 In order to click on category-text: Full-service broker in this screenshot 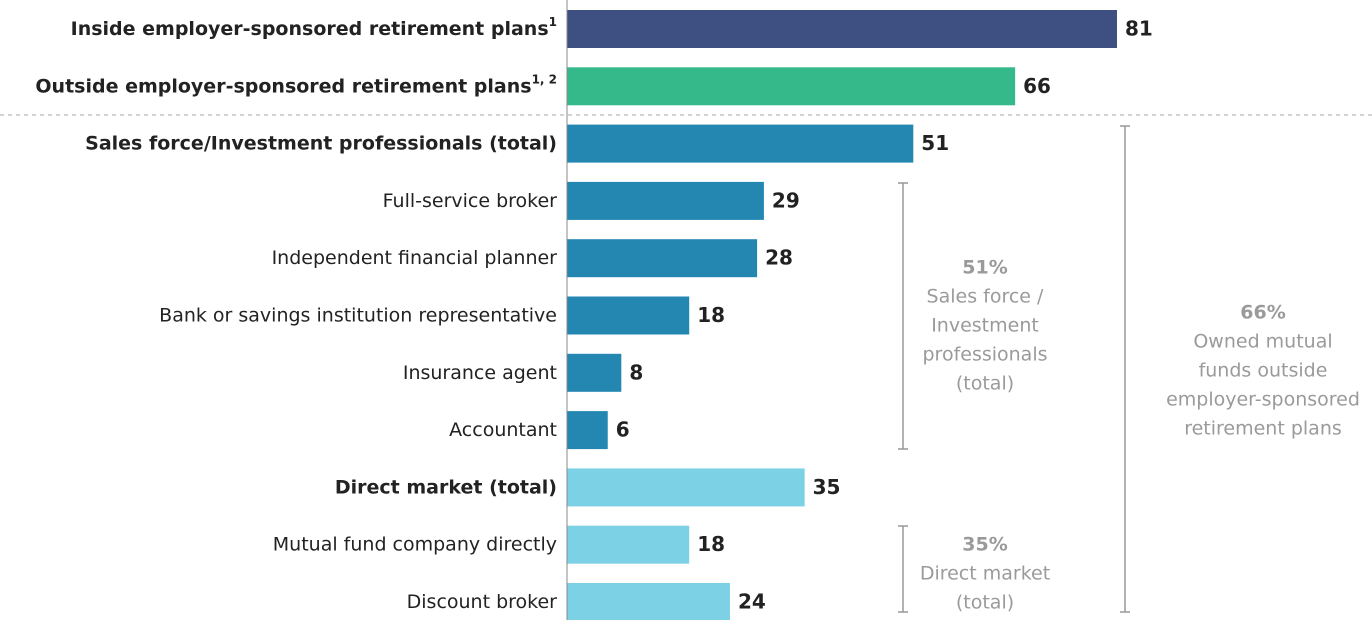, I will do `click(470, 200)`.